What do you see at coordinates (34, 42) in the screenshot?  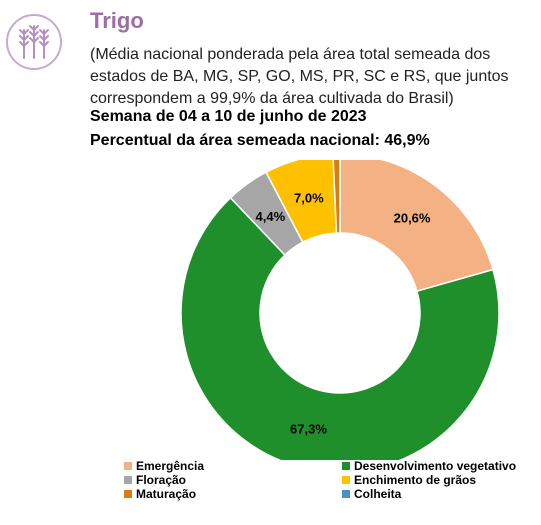 I see `wheat-icon` at bounding box center [34, 42].